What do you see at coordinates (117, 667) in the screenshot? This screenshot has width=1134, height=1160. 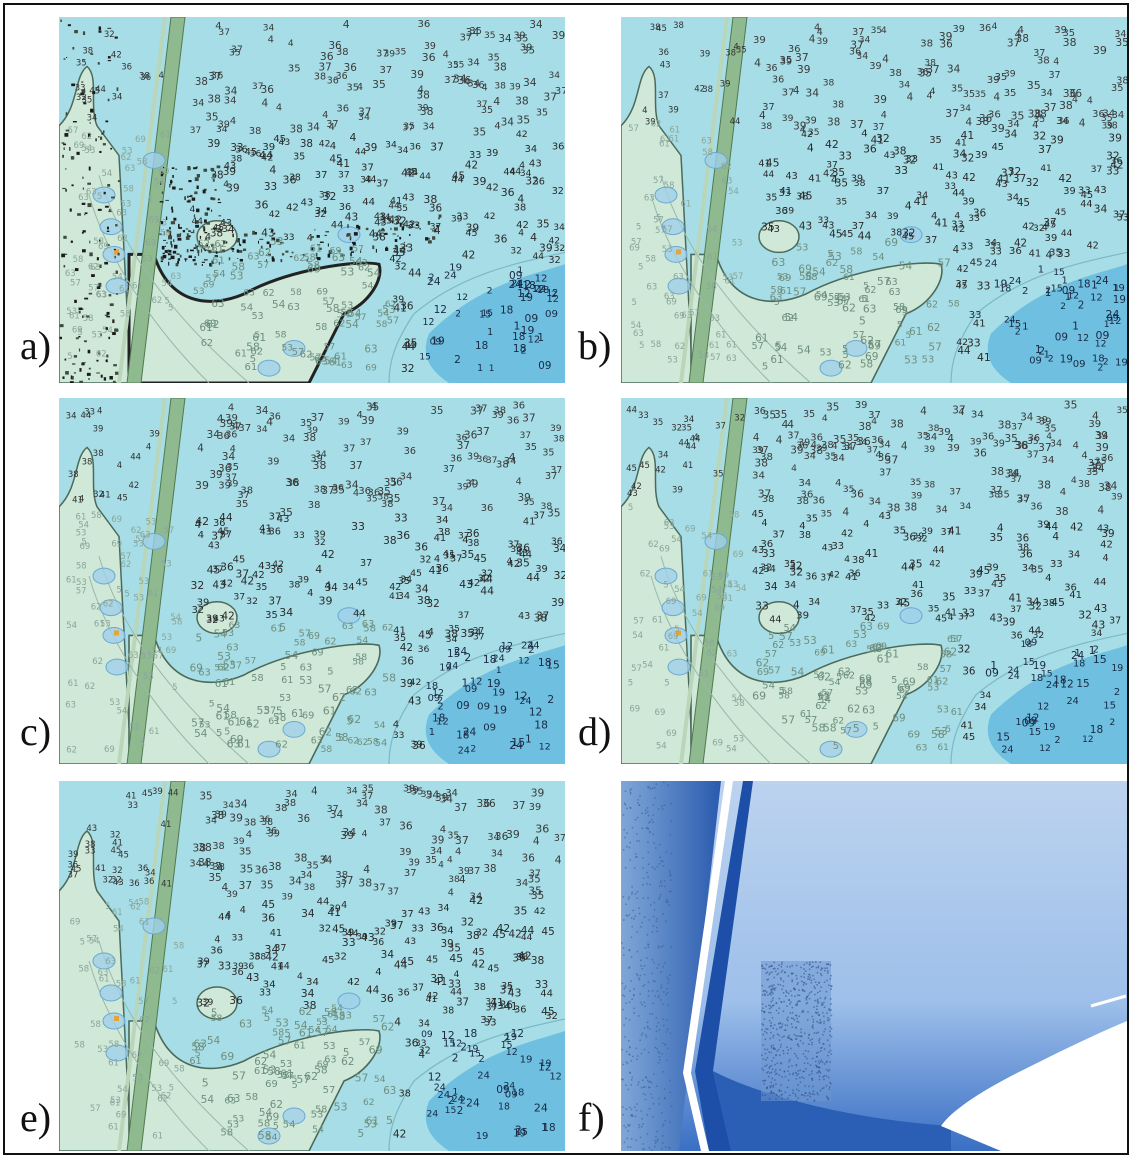 I see `buoy-marker` at bounding box center [117, 667].